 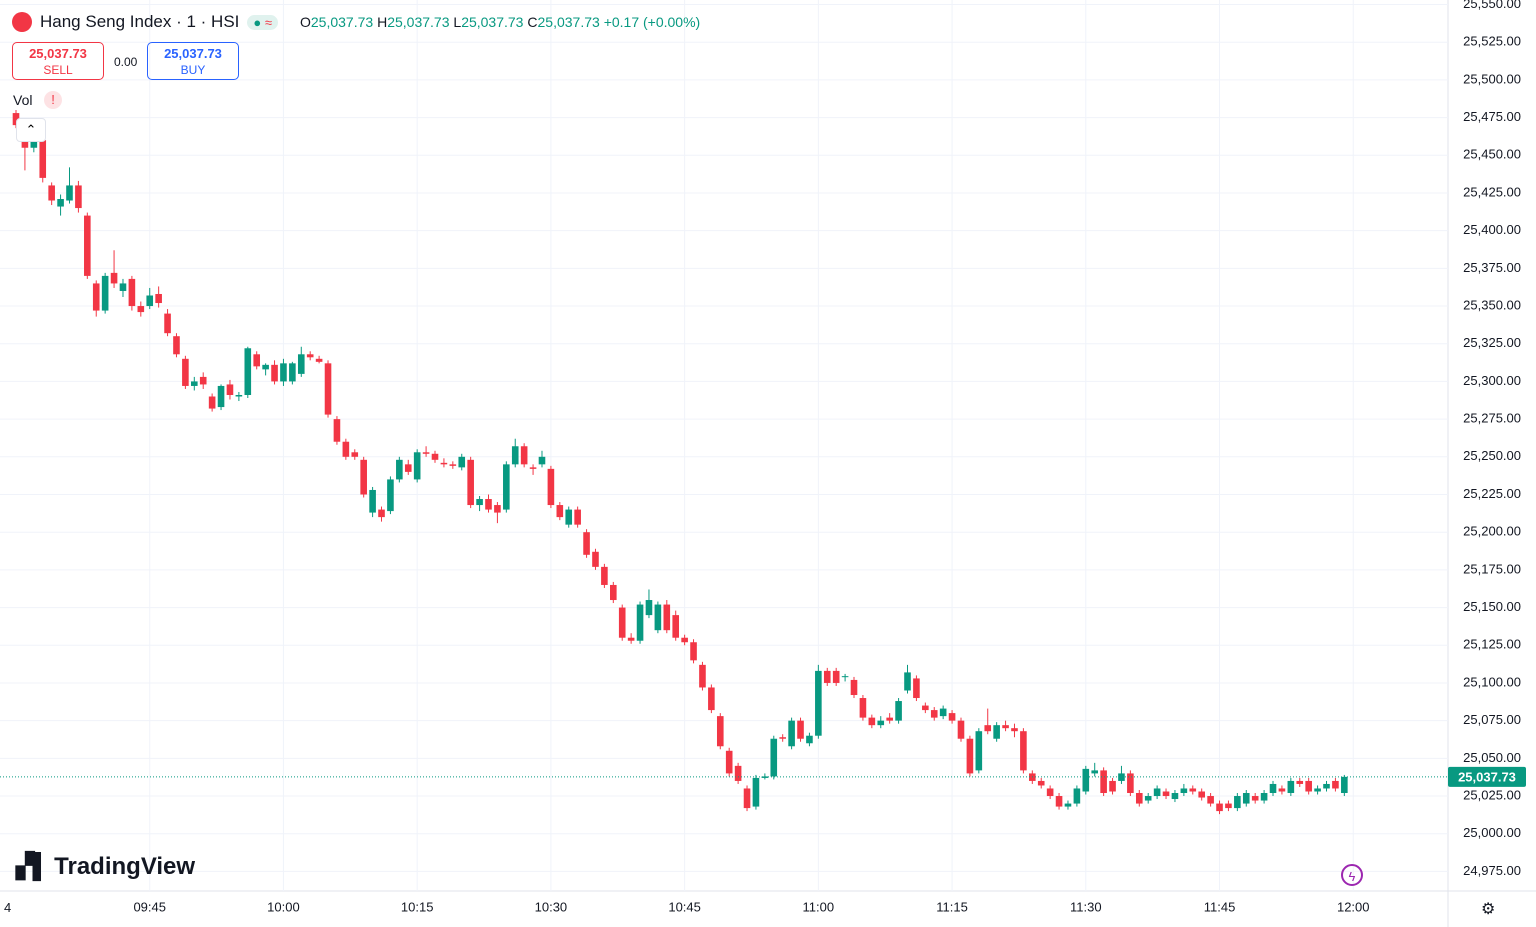 What do you see at coordinates (1492, 304) in the screenshot?
I see `y-tick-label: 25,350.00` at bounding box center [1492, 304].